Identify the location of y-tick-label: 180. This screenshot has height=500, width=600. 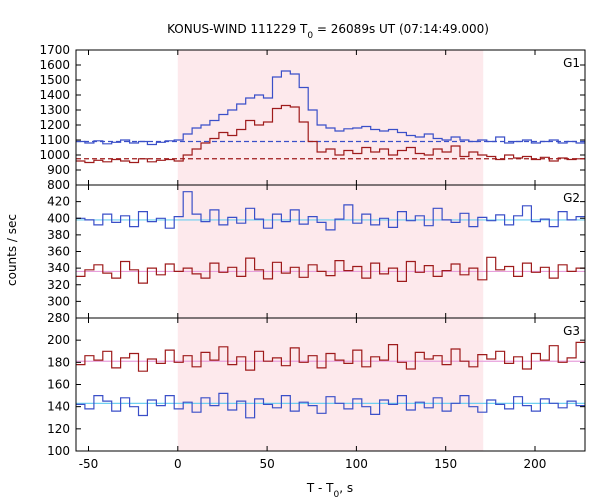
(58, 362).